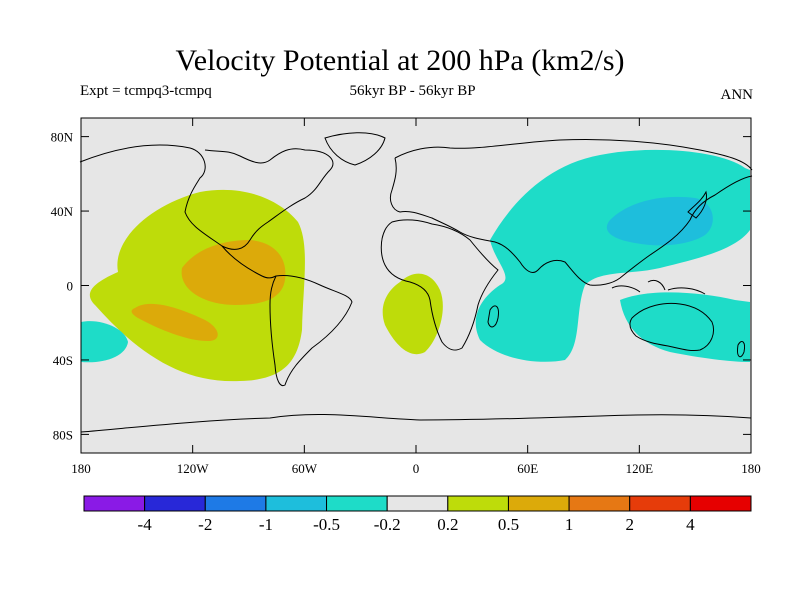 The image size is (800, 600). I want to click on season-label: ANN, so click(737, 95).